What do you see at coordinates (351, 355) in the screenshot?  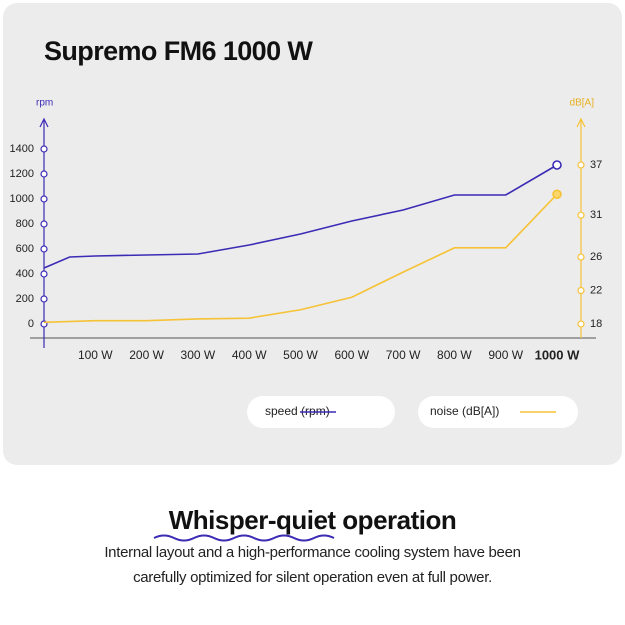 I see `x-tick-label: 600 W` at bounding box center [351, 355].